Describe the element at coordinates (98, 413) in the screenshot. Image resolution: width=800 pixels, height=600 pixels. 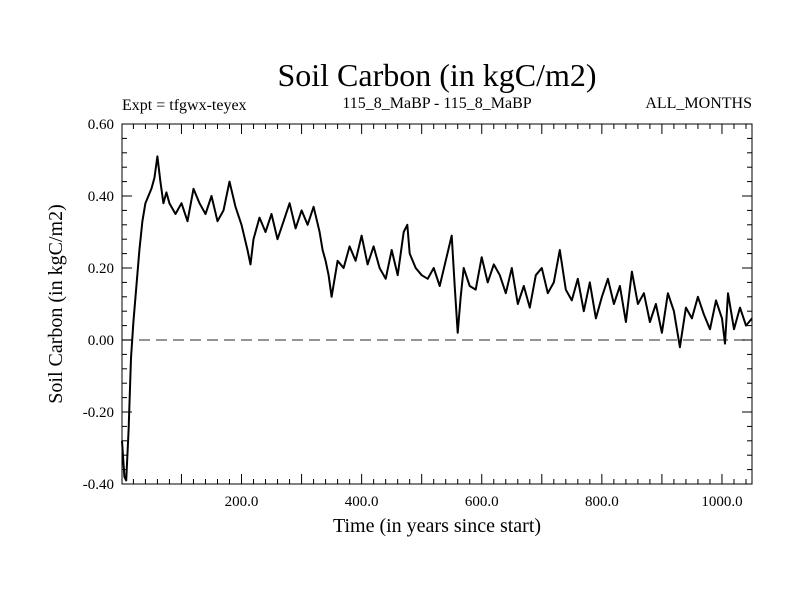
I see `y-tick-label: -0.20` at that location.